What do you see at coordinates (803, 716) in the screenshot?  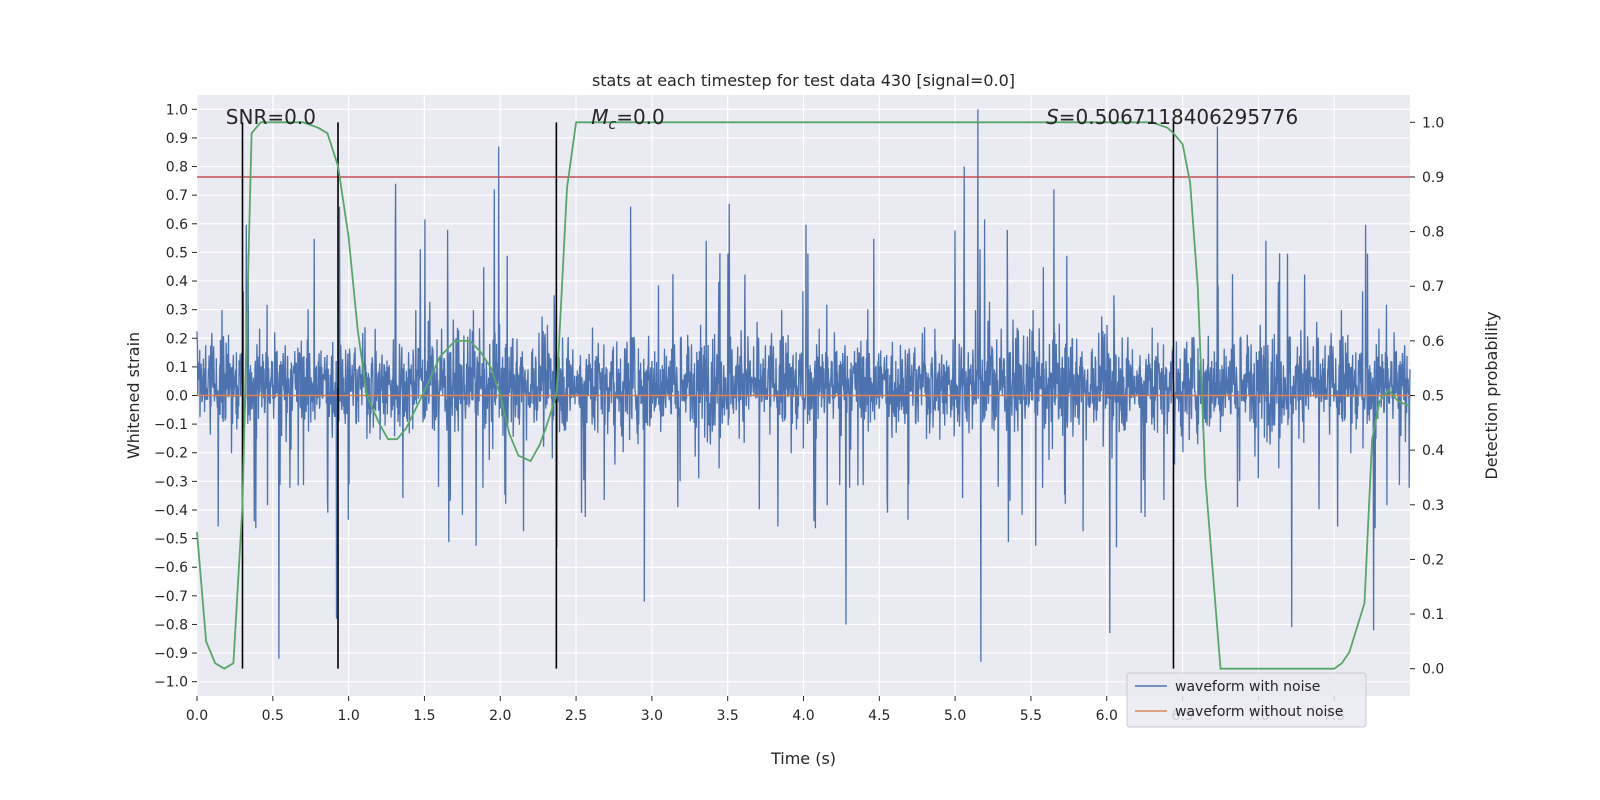 I see `x-tick-label: 4.0` at bounding box center [803, 716].